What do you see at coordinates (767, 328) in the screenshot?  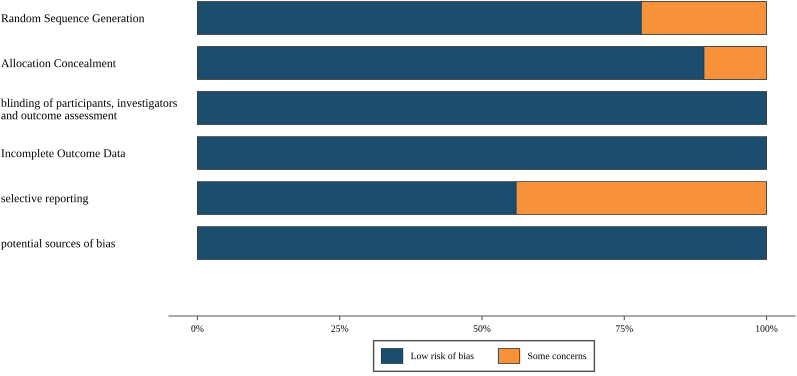 I see `x-tick-label: 100%` at bounding box center [767, 328].